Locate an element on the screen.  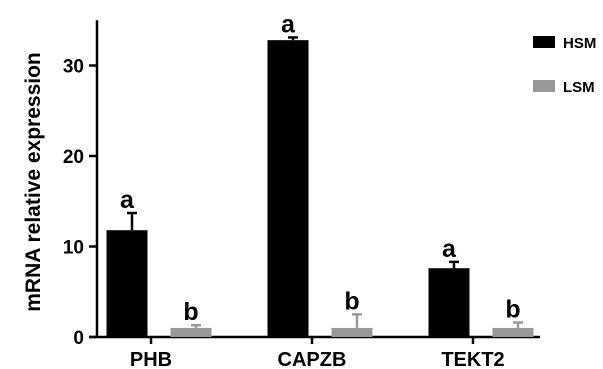
bar-lsm-phb is located at coordinates (191, 332).